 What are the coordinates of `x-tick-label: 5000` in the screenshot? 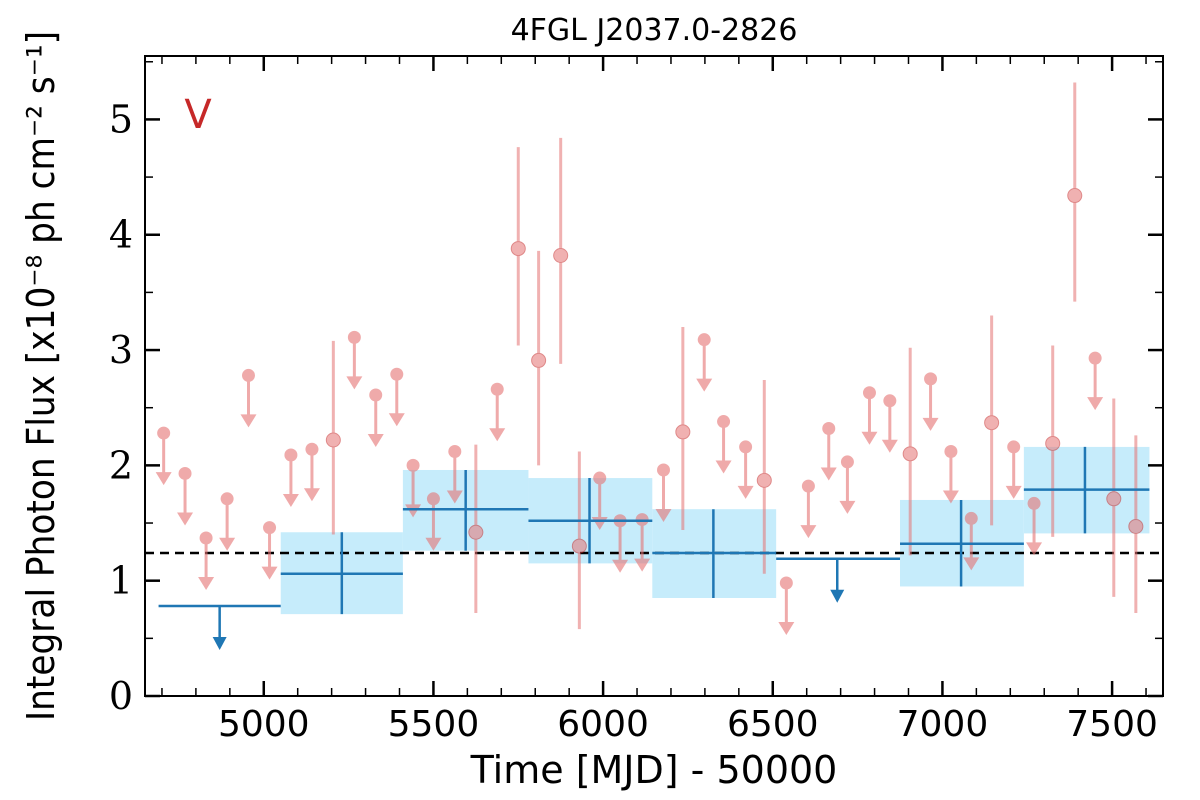 It's located at (264, 724).